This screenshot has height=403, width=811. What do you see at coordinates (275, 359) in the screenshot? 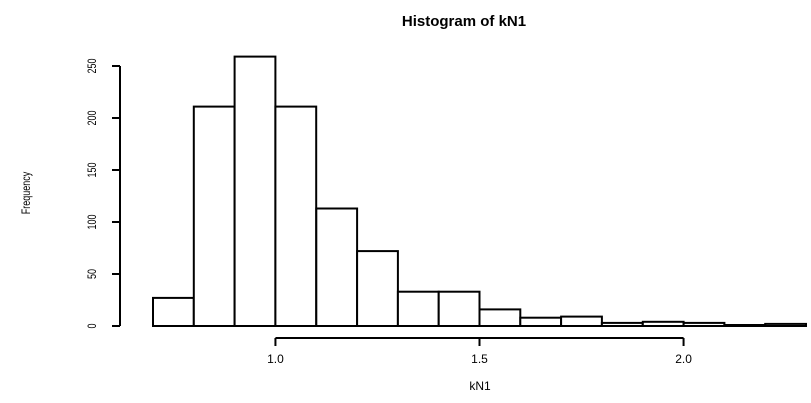
I see `x-tick-label-0: 1.0` at bounding box center [275, 359].